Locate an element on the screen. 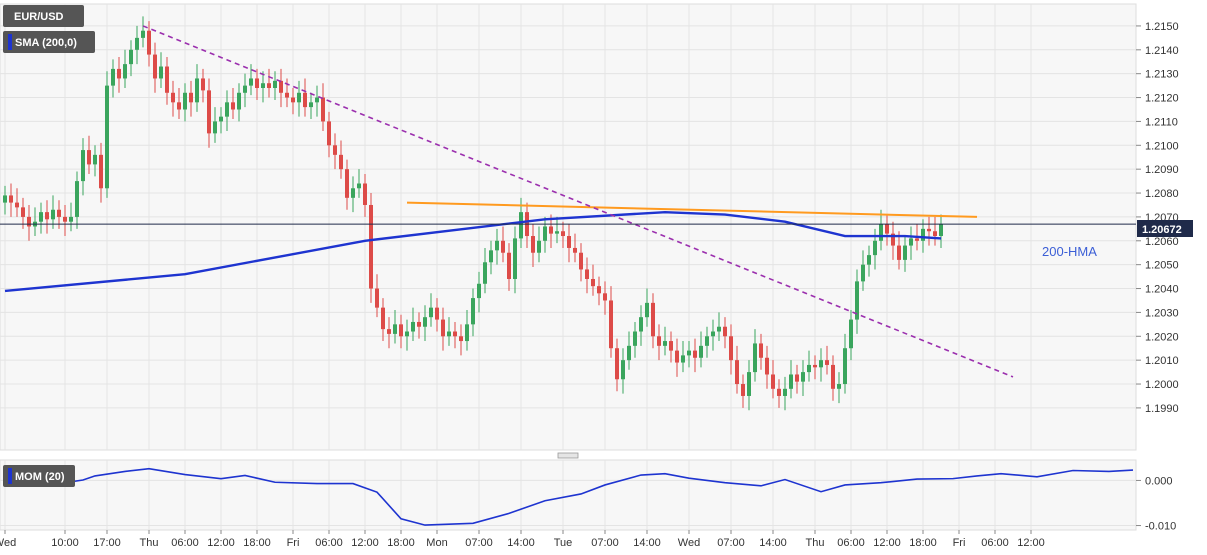 The image size is (1207, 555). symbol-badge is located at coordinates (43, 16).